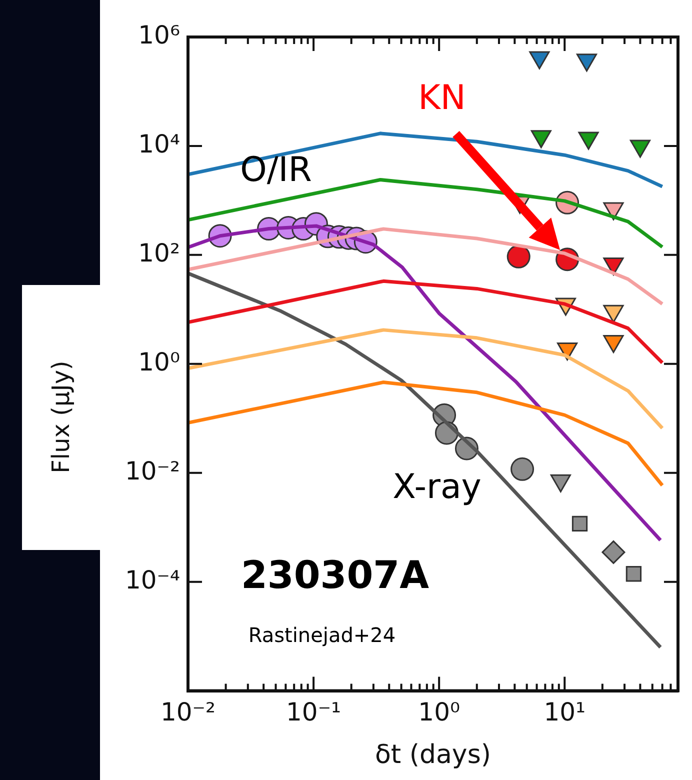 The width and height of the screenshot is (692, 780). I want to click on y-tick-label: 10⁻², so click(152, 471).